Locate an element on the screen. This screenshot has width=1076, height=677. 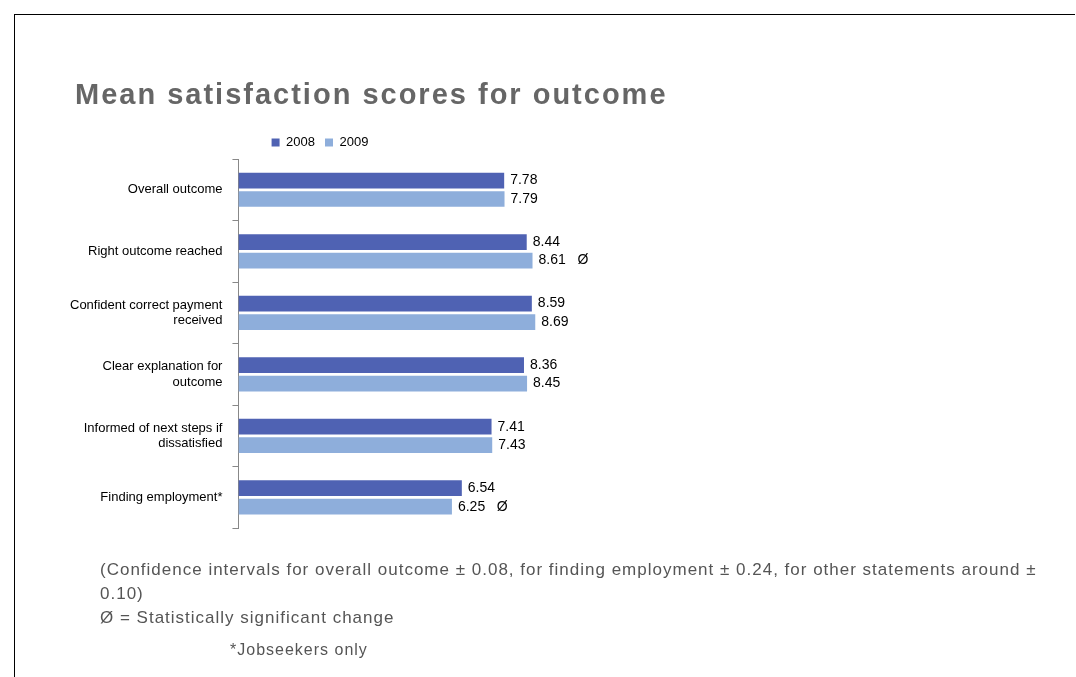
data-label: 8.36 is located at coordinates (543, 364).